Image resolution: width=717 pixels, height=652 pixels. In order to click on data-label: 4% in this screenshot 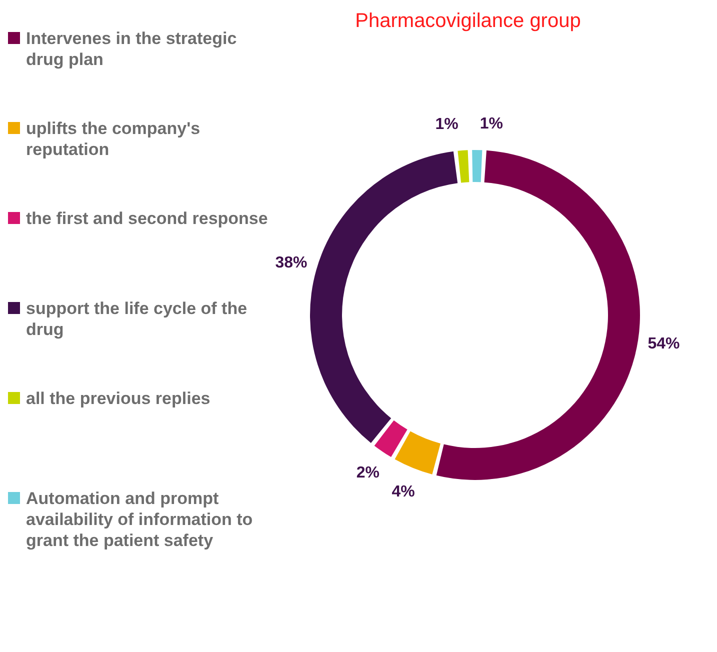, I will do `click(403, 492)`.